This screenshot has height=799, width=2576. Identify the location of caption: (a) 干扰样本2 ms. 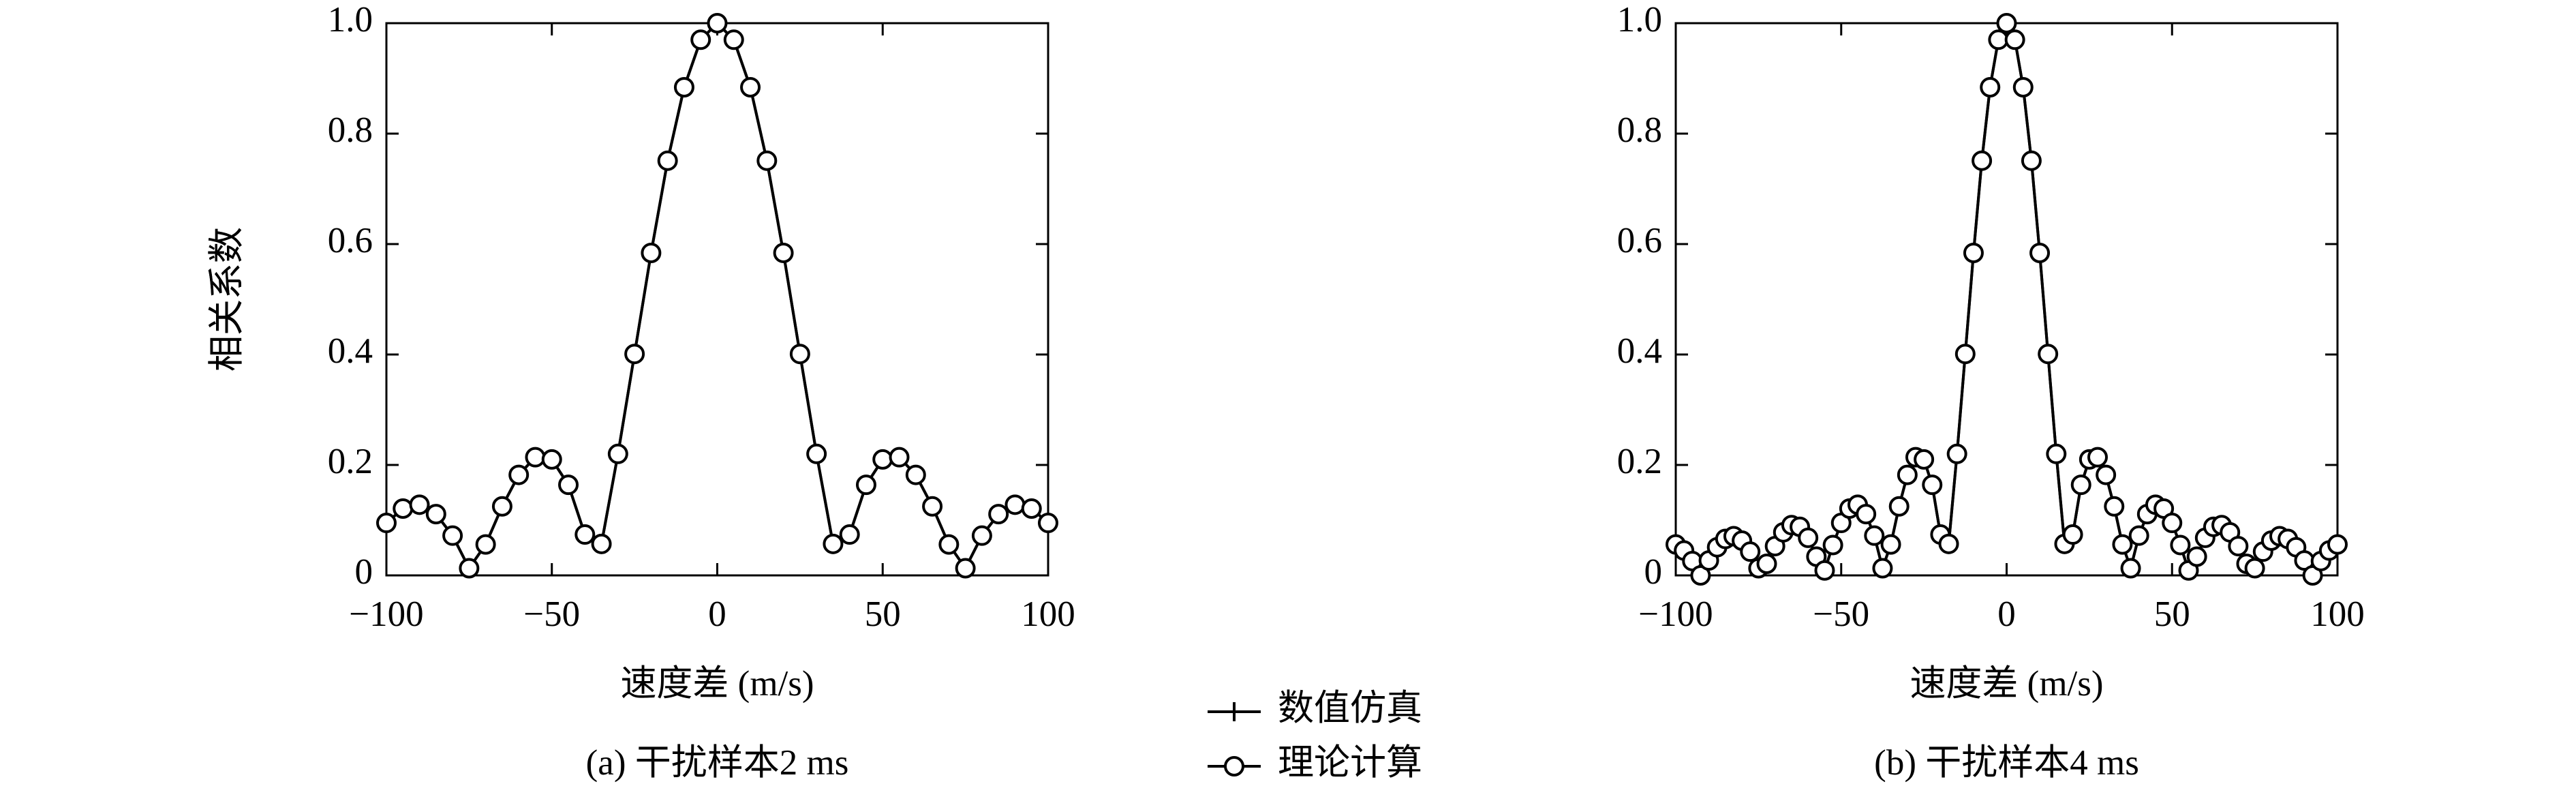
(717, 763).